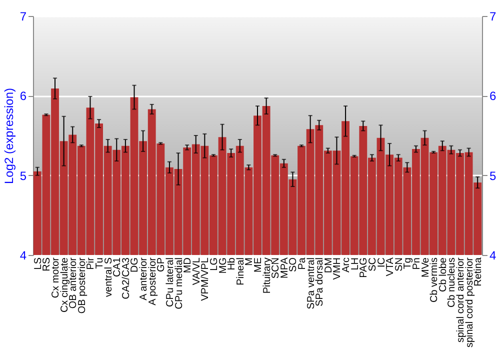 The width and height of the screenshot is (500, 350). What do you see at coordinates (135, 264) in the screenshot?
I see `x-tick-label: DG` at bounding box center [135, 264].